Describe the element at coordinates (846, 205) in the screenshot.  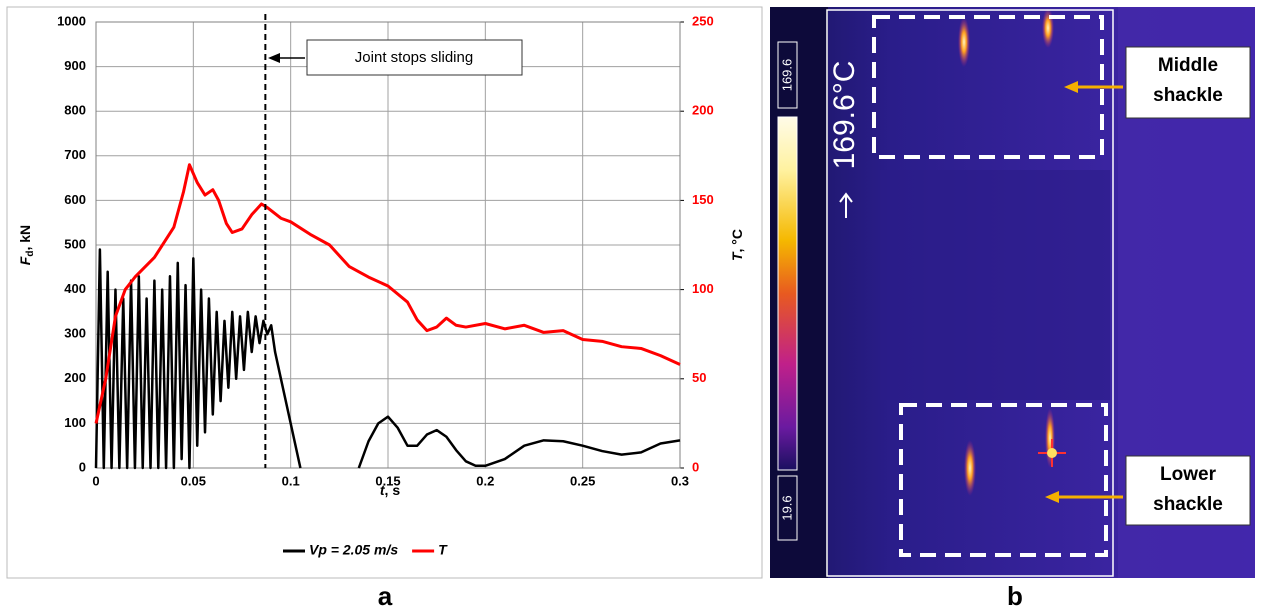
I see `readout-arrow` at that location.